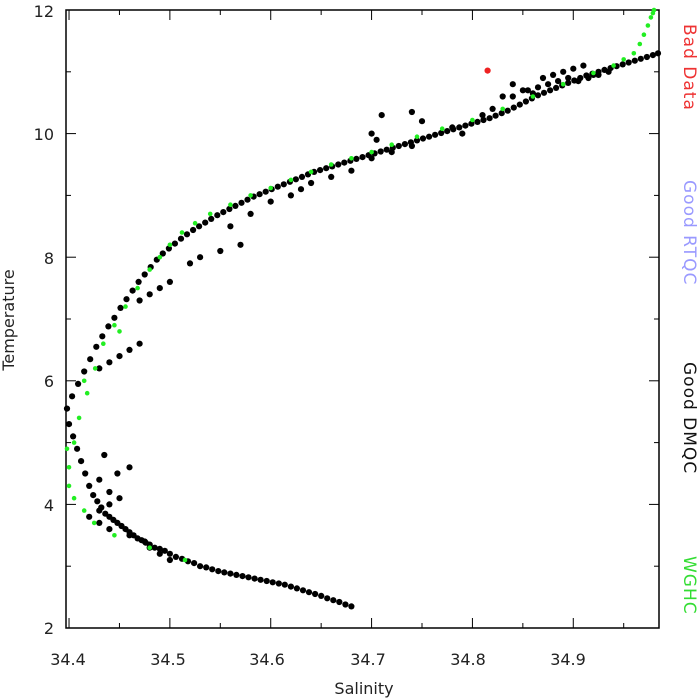  I want to click on x-tick-label: 34.5, so click(168, 659).